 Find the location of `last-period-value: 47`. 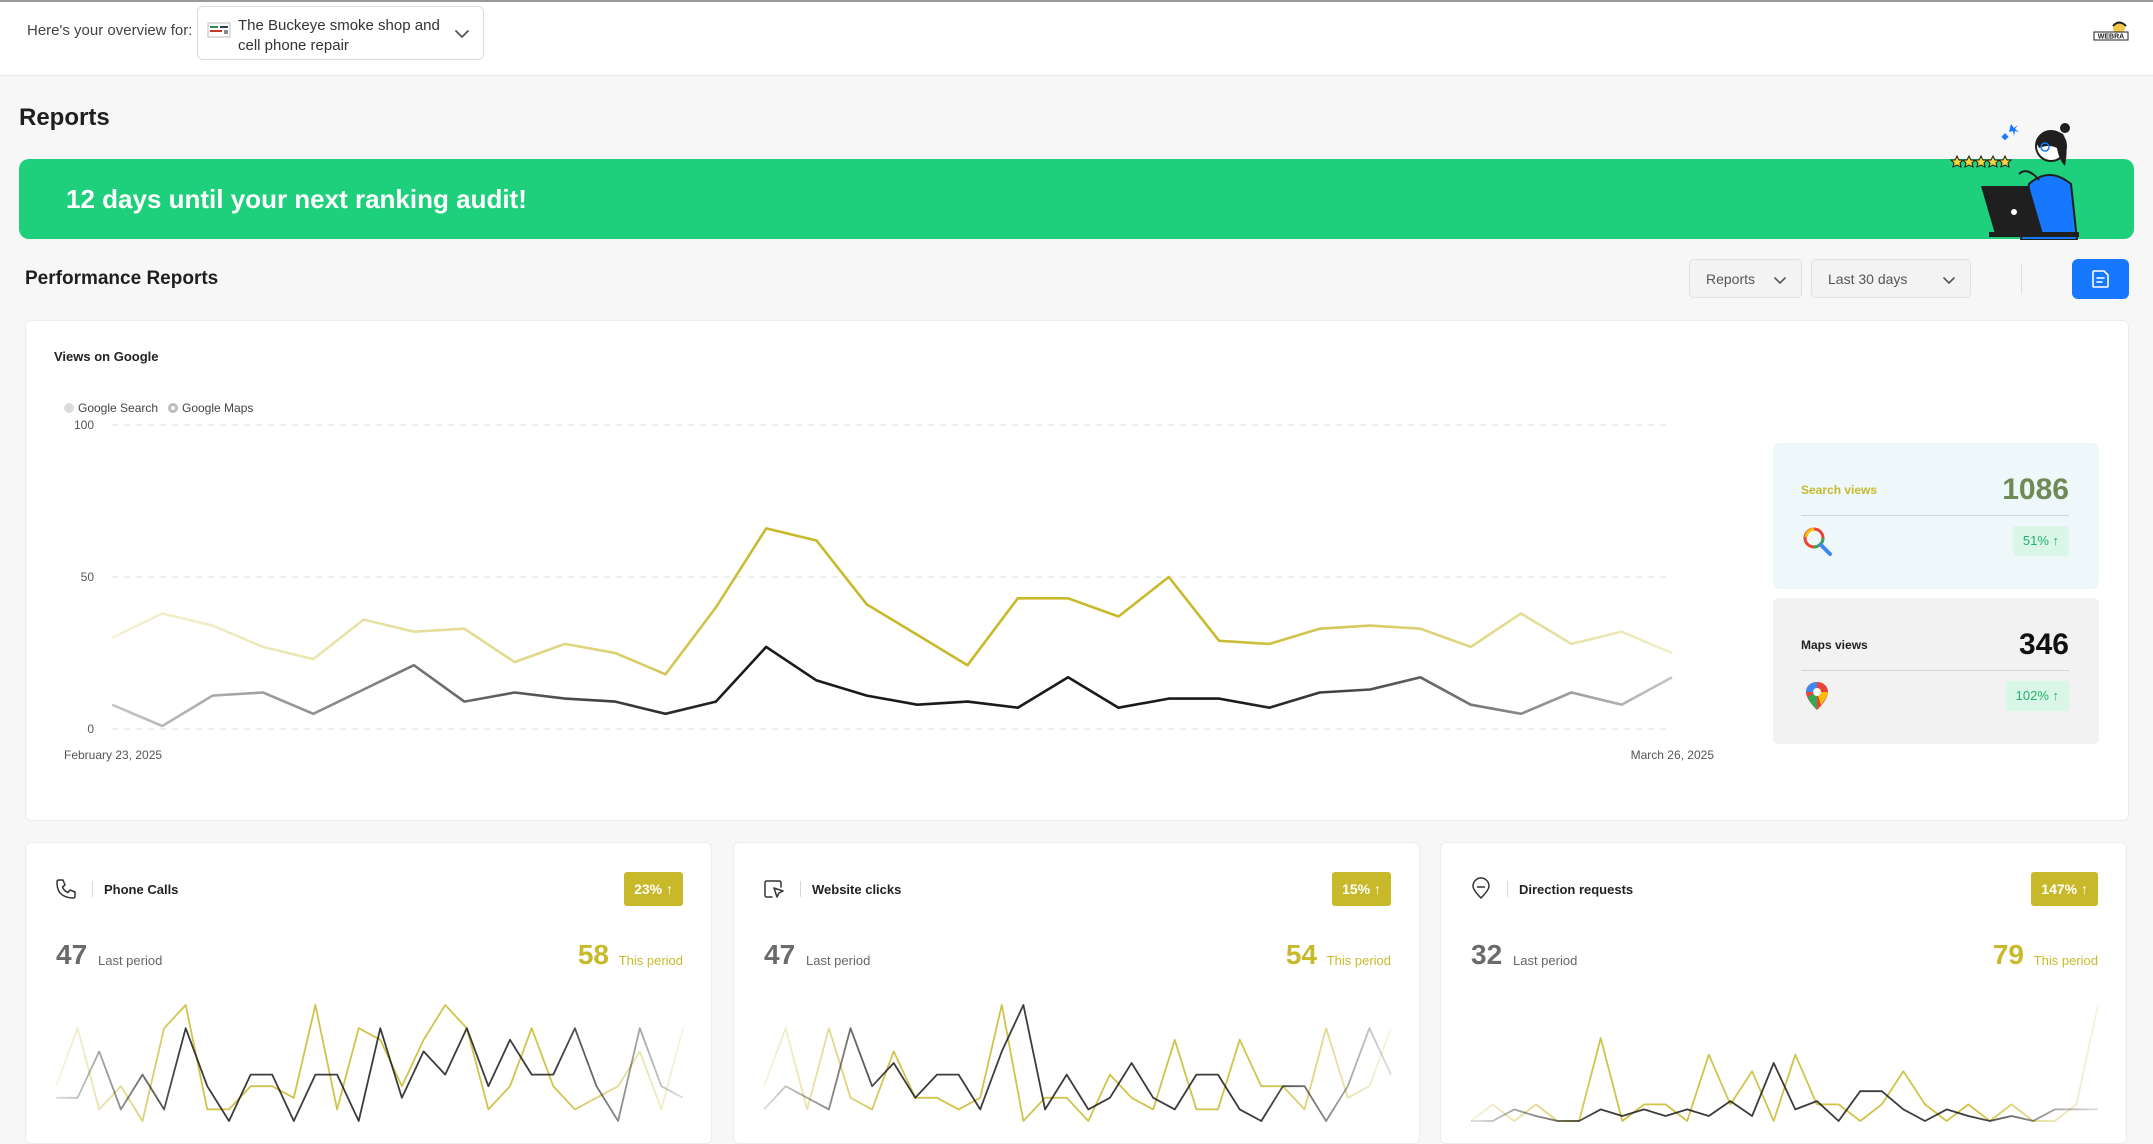

last-period-value: 47 is located at coordinates (72, 954).